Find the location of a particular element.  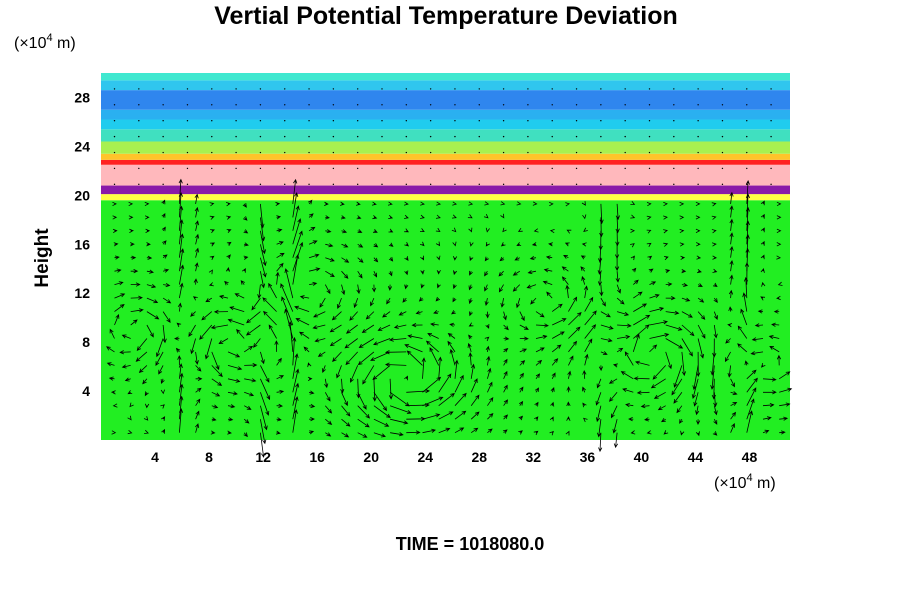

x-tick-label-8: 8 is located at coordinates (209, 457).